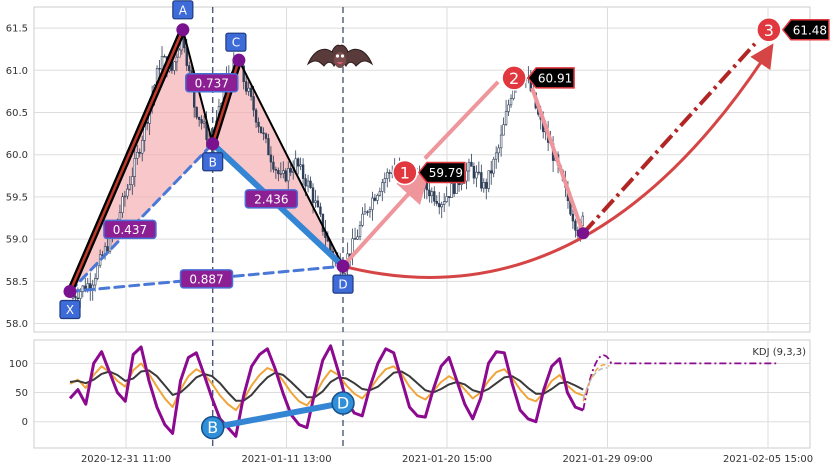  I want to click on target-1-value-box, so click(441, 172).